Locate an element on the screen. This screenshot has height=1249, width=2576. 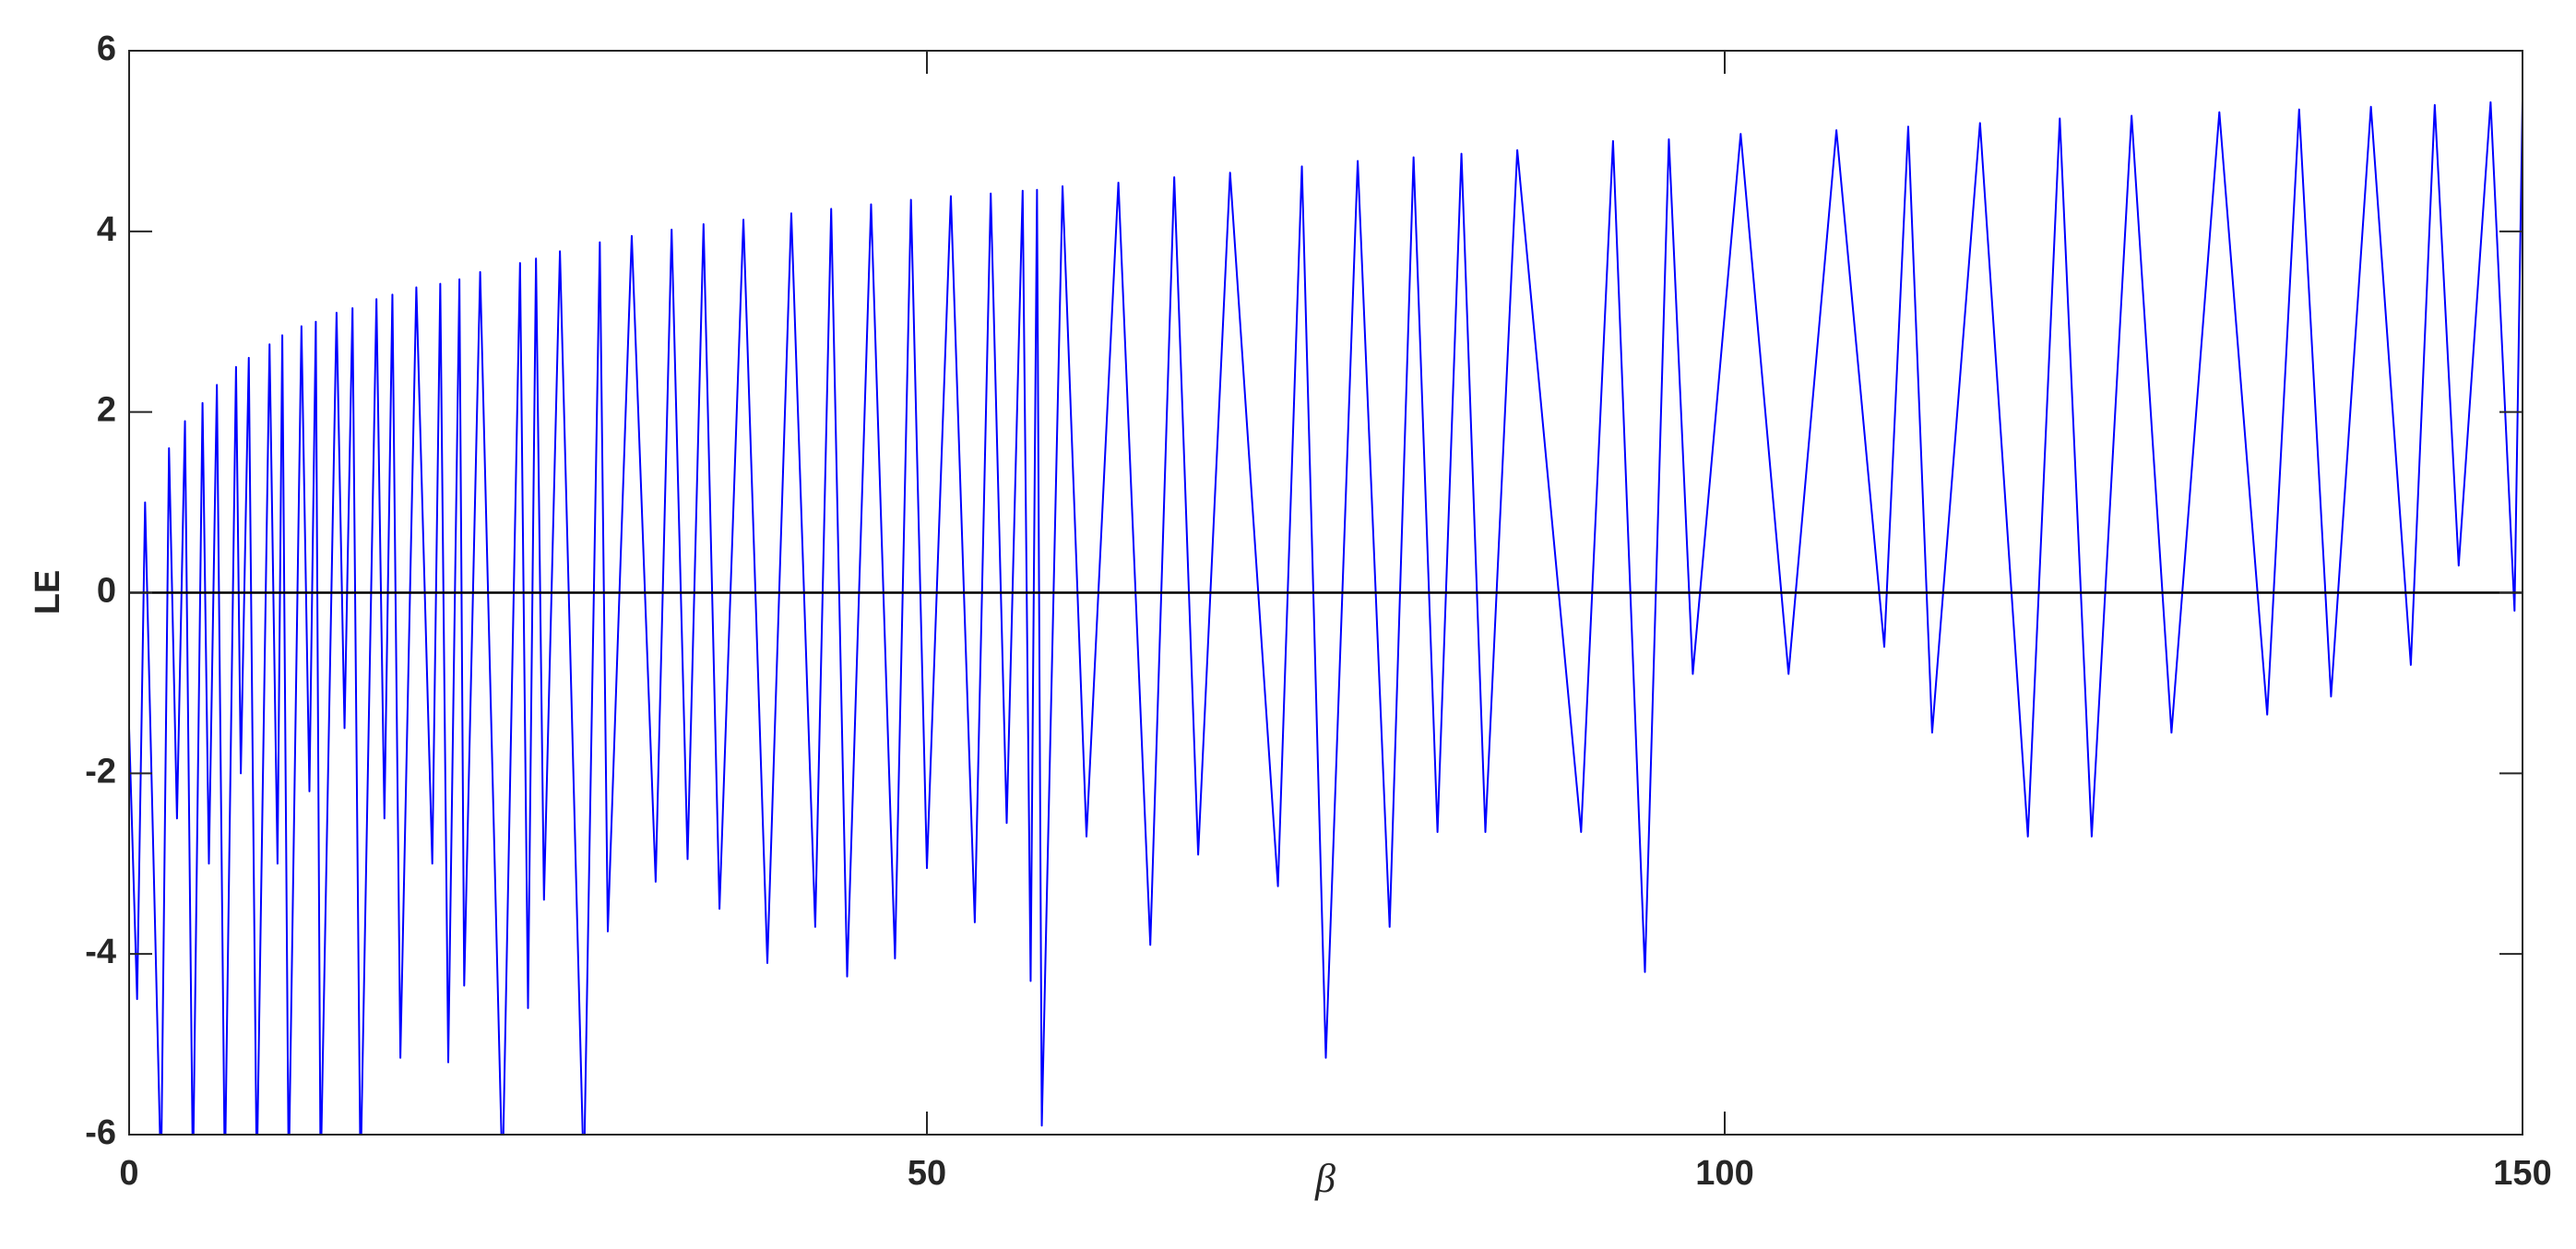
x-axis-label: β is located at coordinates (1324, 1178).